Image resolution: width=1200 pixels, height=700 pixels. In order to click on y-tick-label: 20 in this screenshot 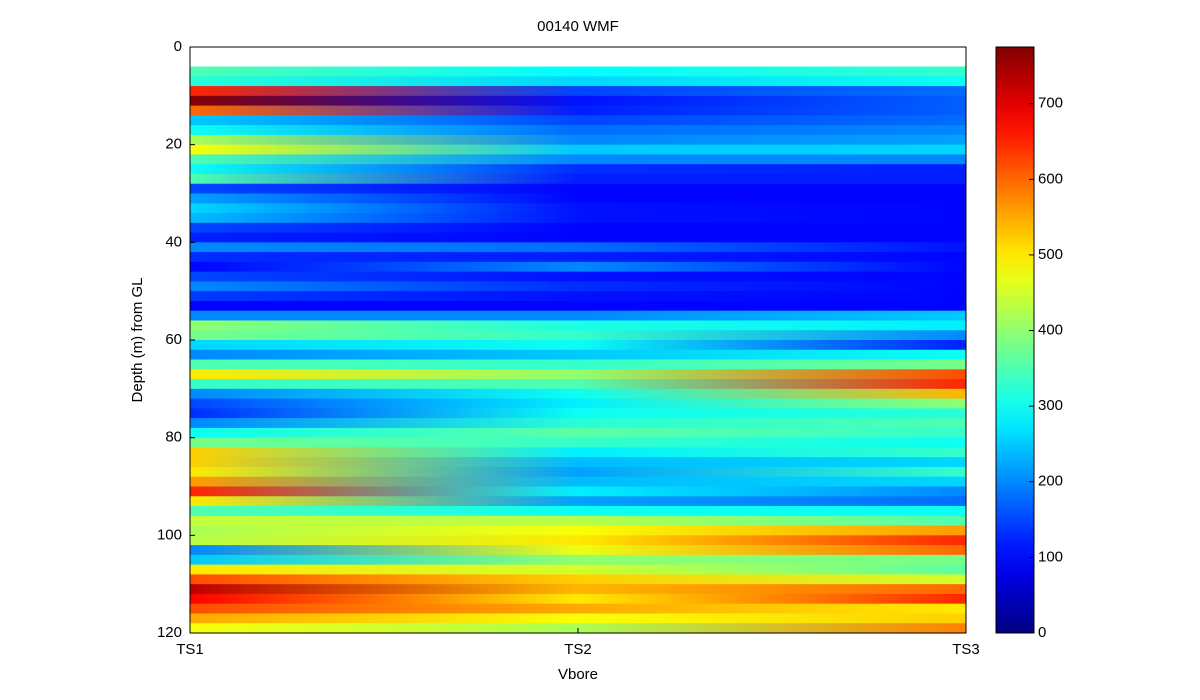, I will do `click(173, 144)`.